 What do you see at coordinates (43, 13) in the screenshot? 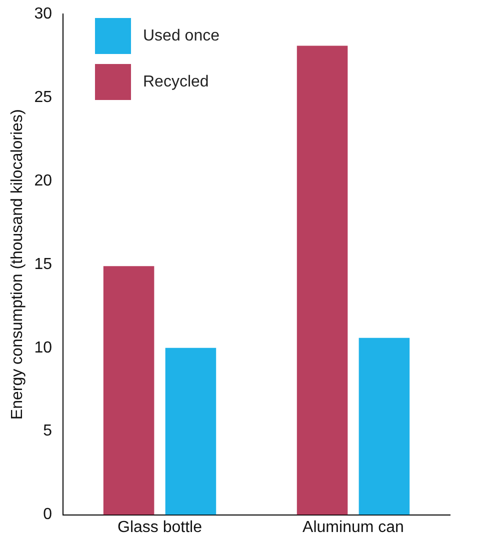
I see `y-tick-label: 30` at bounding box center [43, 13].